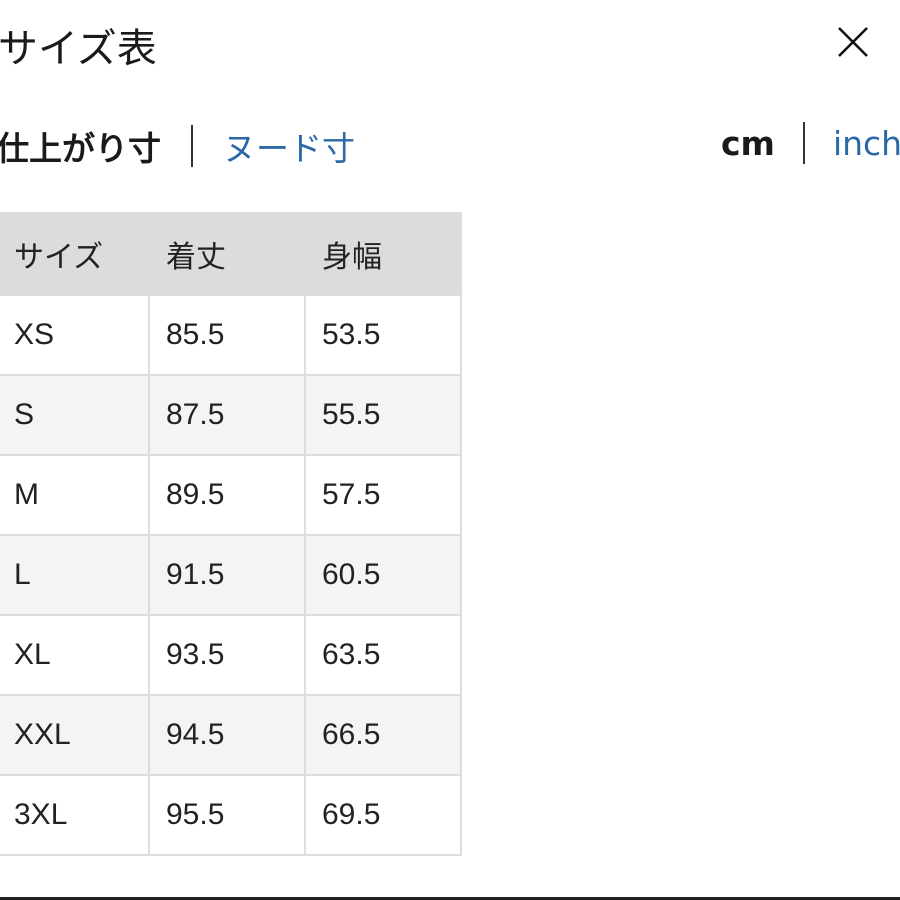 The image size is (900, 900). I want to click on table-row: XL 93.5 63.5, so click(231, 655).